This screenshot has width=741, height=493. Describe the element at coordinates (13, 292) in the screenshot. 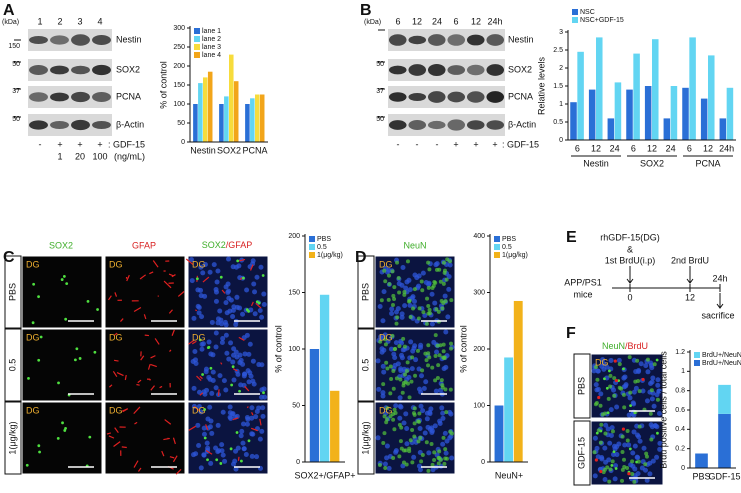

I see `row-box` at that location.